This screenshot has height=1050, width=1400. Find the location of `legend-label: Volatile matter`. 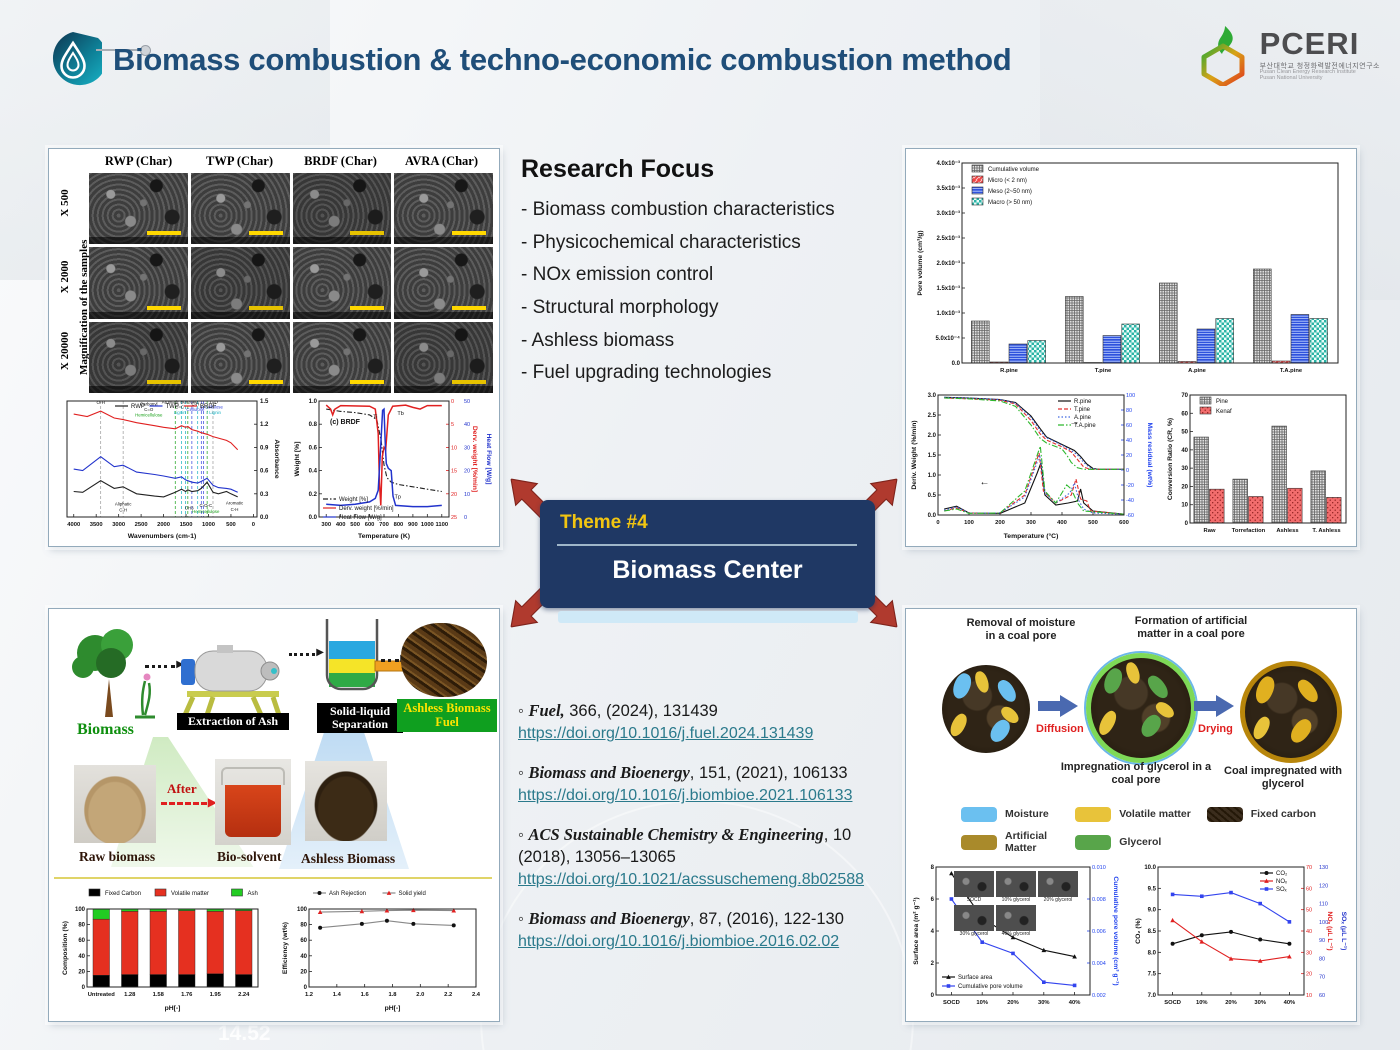

legend-label: Volatile matter is located at coordinates (1155, 813).